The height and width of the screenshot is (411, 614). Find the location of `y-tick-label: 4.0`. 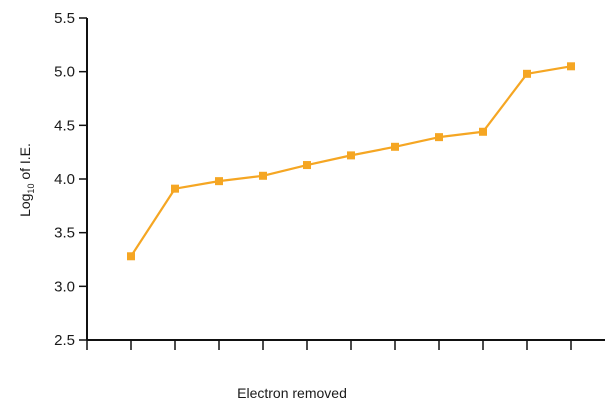

y-tick-label: 4.0 is located at coordinates (64, 179).